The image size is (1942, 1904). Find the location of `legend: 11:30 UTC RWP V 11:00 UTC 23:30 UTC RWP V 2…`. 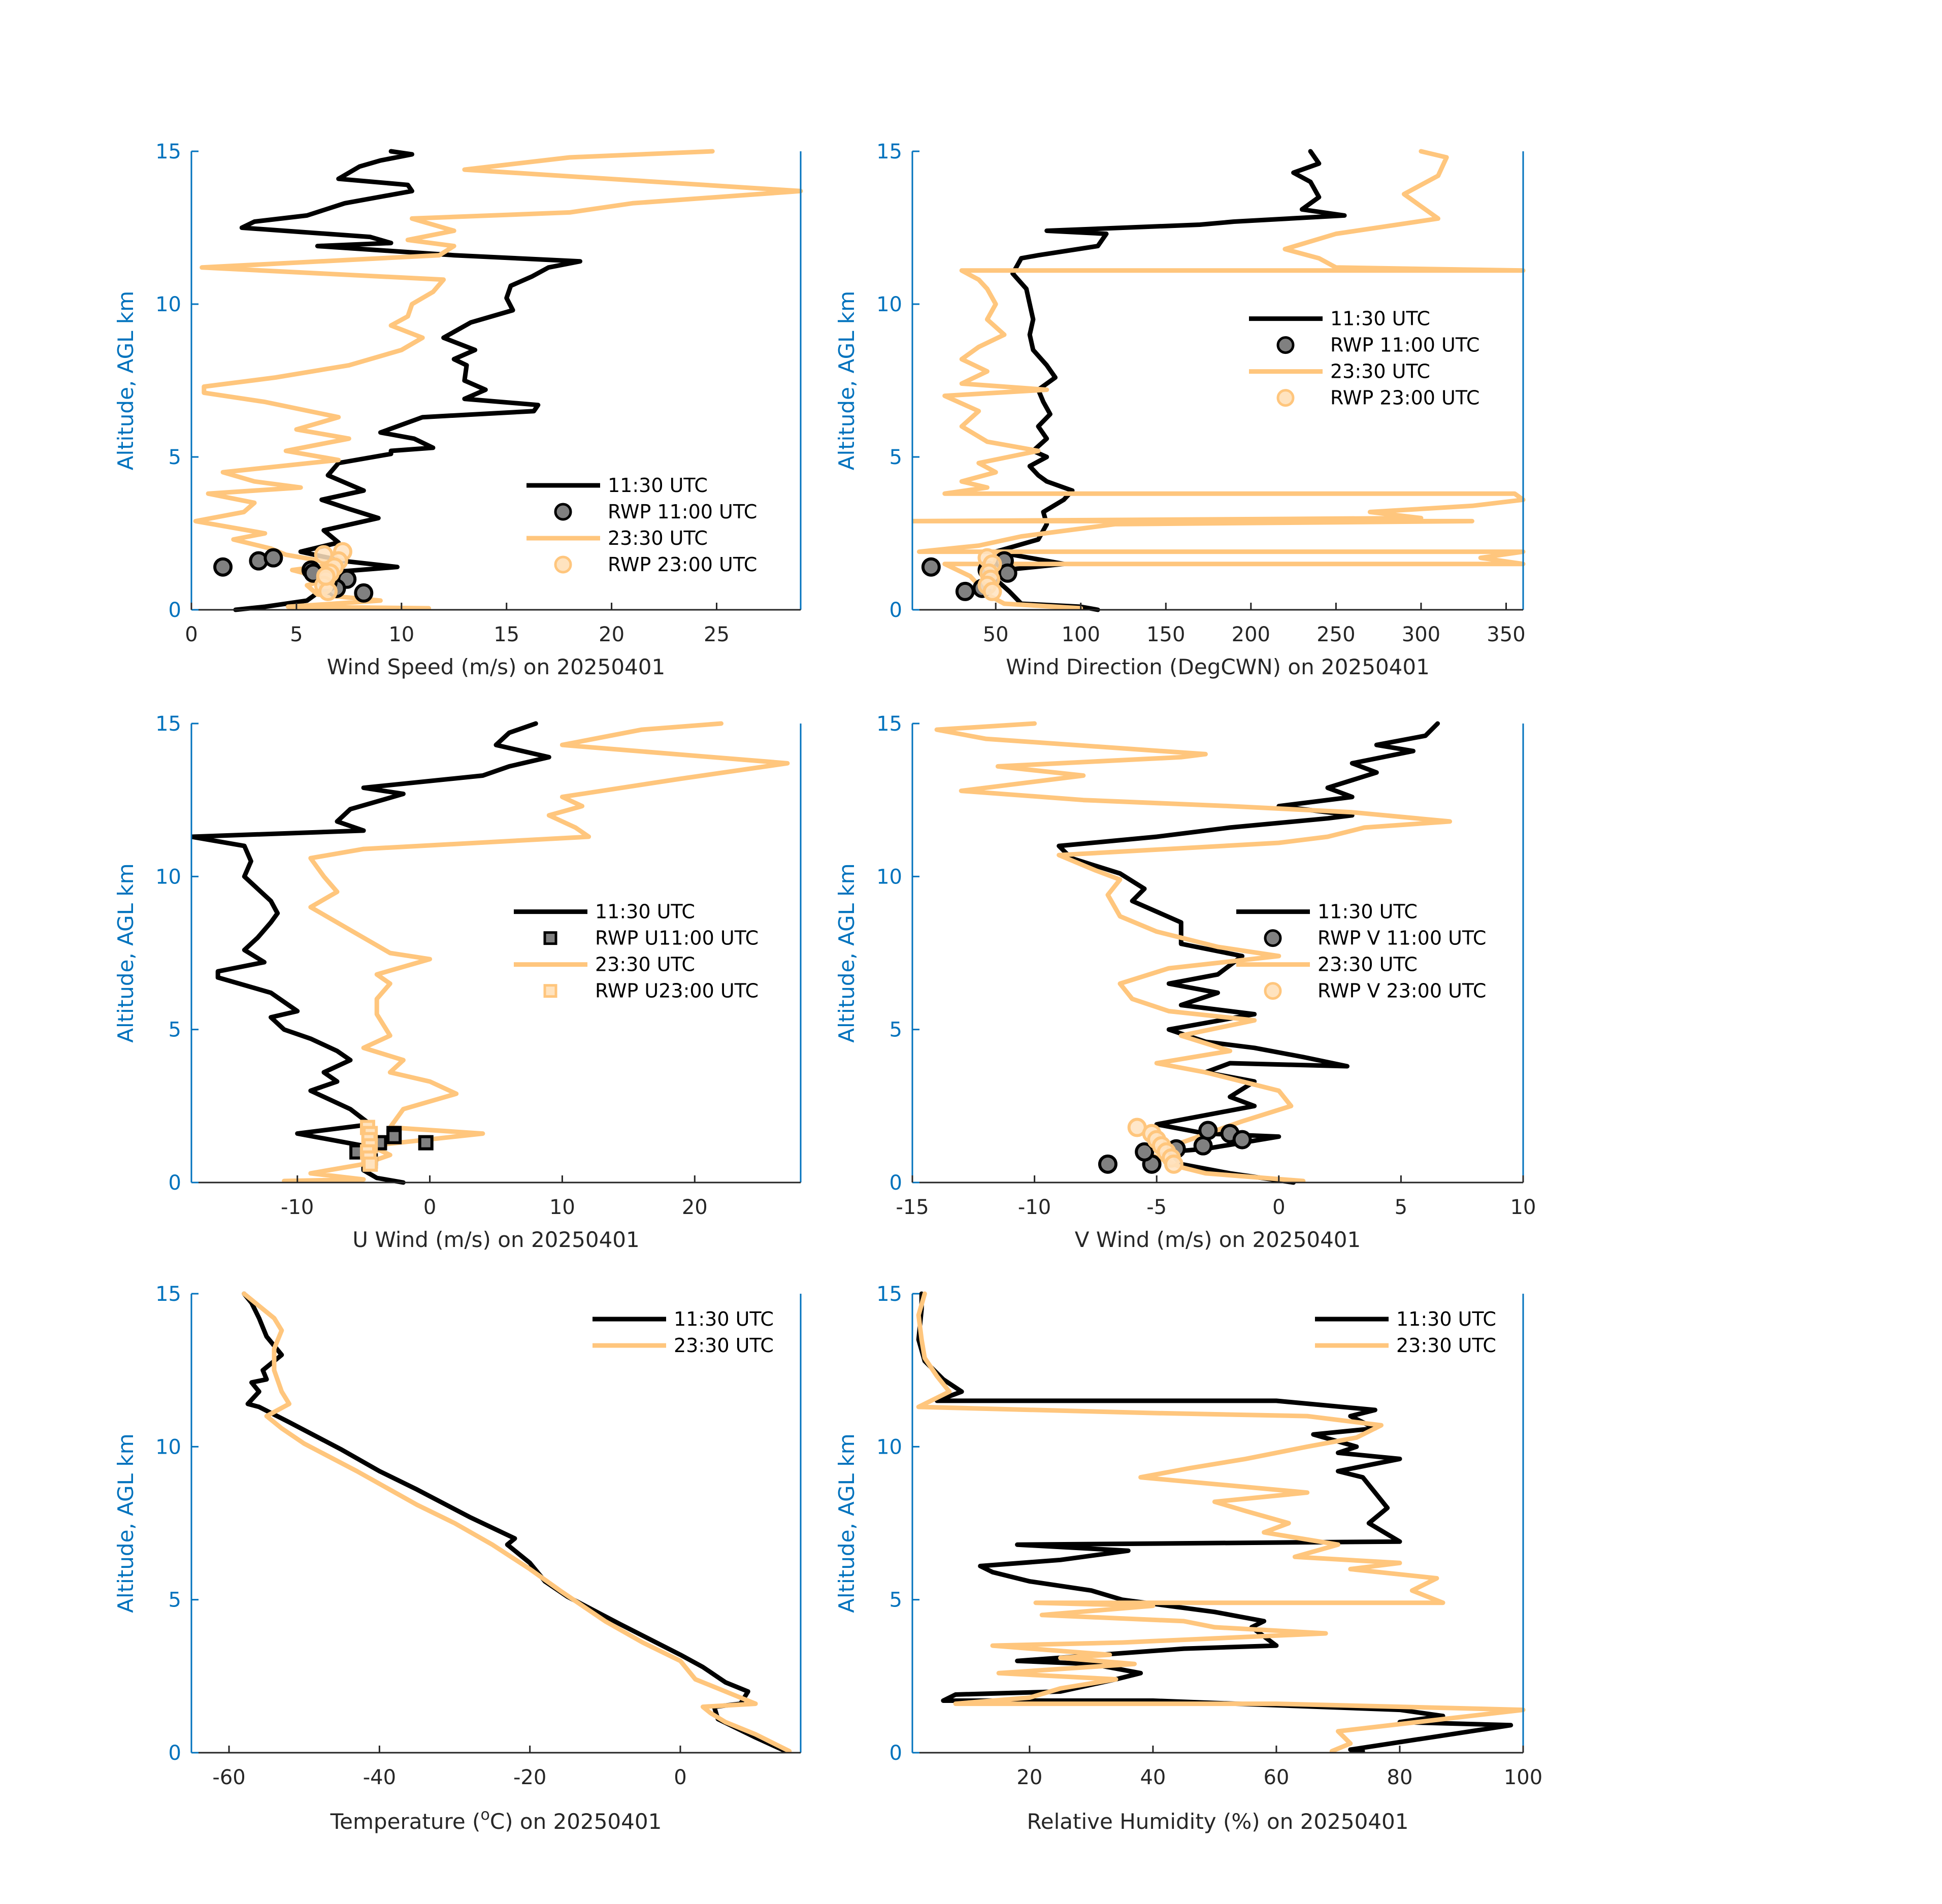

legend: 11:30 UTC RWP V 11:00 UTC 23:30 UTC RWP V 2… is located at coordinates (1361, 952).